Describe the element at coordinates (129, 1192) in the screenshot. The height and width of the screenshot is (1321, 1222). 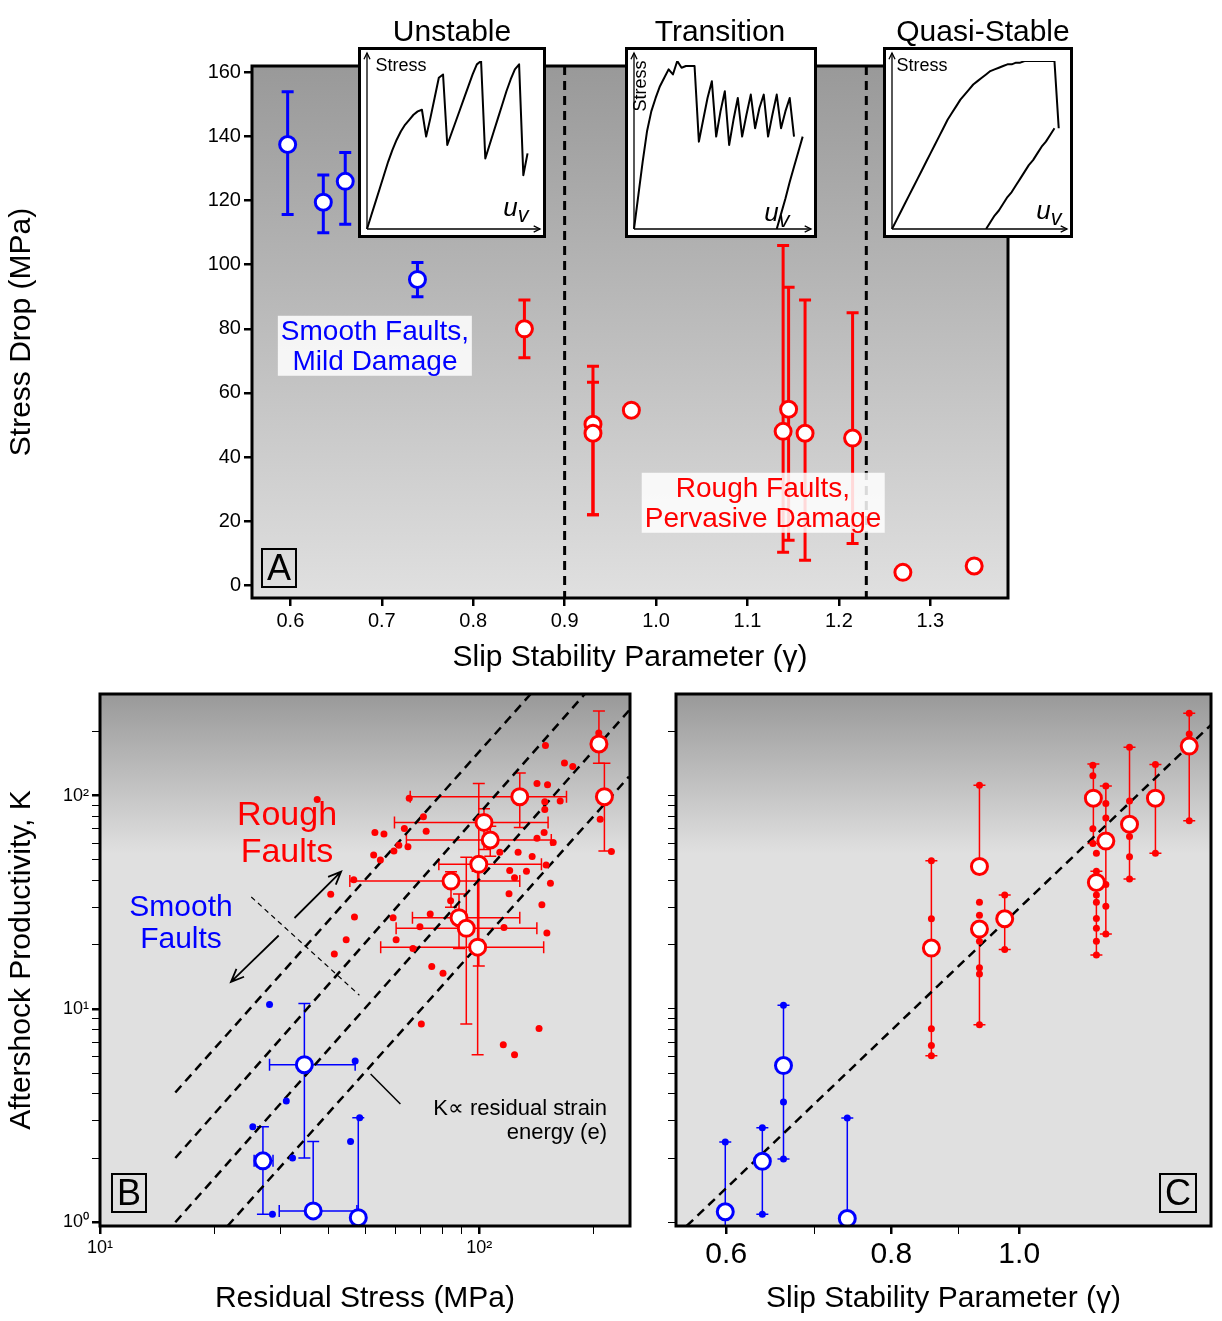
I see `annotation: B` at that location.